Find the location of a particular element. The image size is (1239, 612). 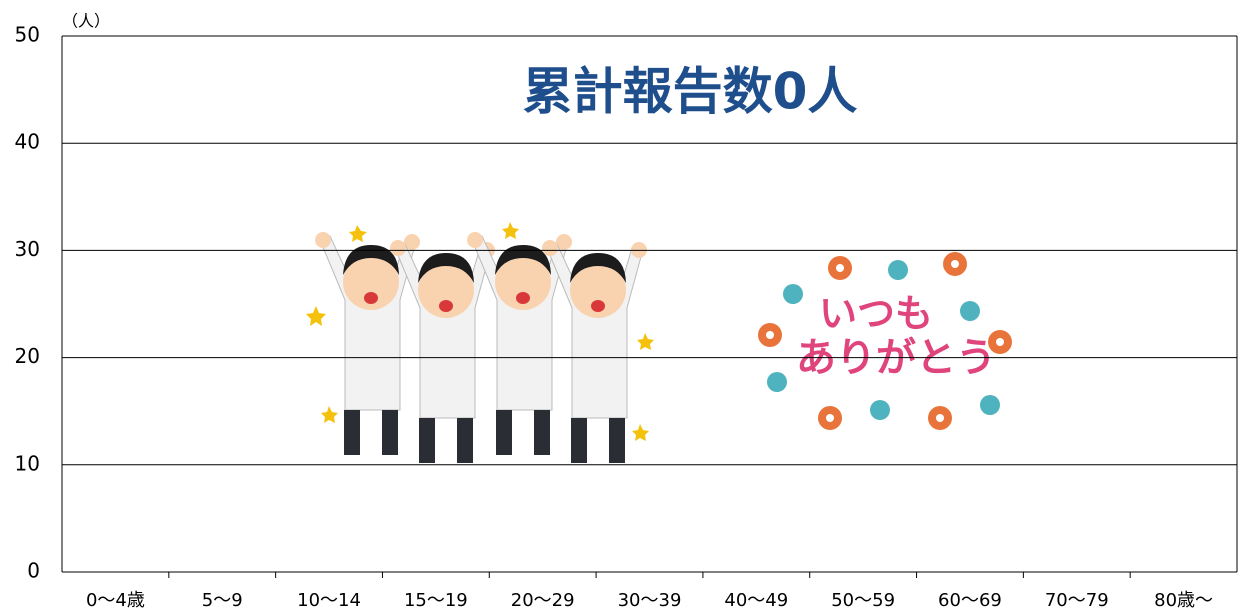

doctors-illustration is located at coordinates (480, 343).